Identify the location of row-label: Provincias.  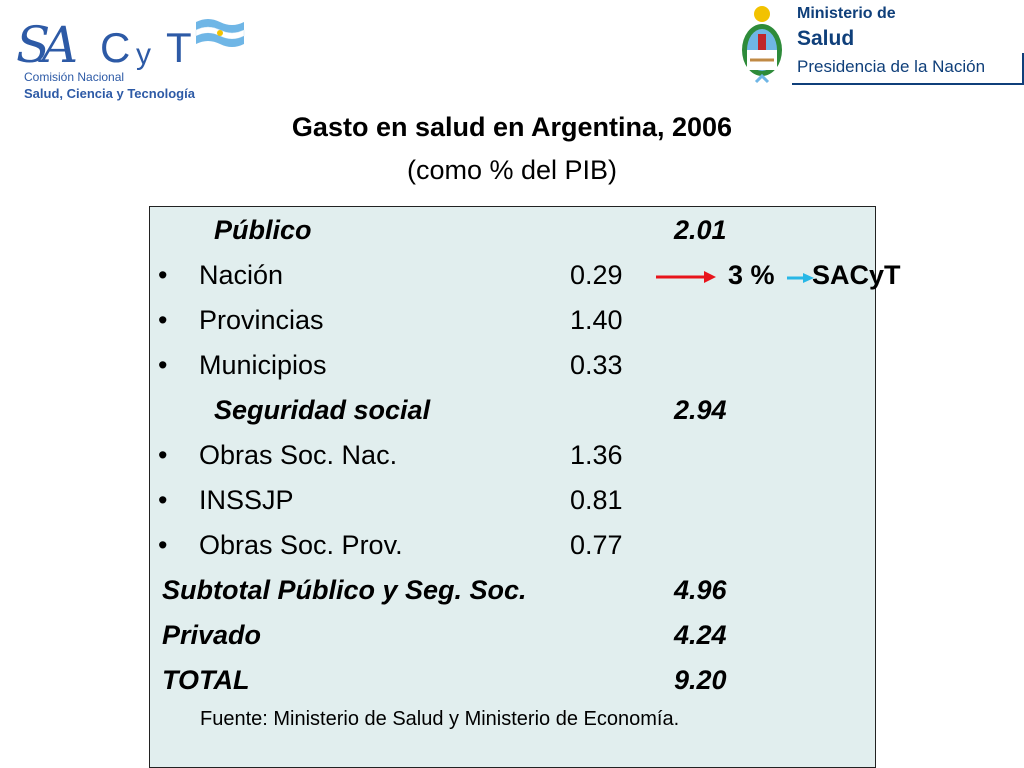
(261, 320).